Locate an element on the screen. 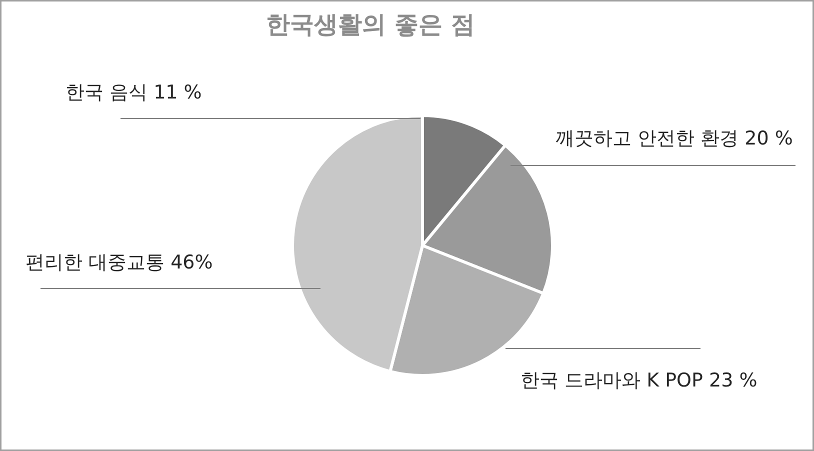  slice-label: 깨끗하고 안전한 환경 20 % is located at coordinates (674, 139).